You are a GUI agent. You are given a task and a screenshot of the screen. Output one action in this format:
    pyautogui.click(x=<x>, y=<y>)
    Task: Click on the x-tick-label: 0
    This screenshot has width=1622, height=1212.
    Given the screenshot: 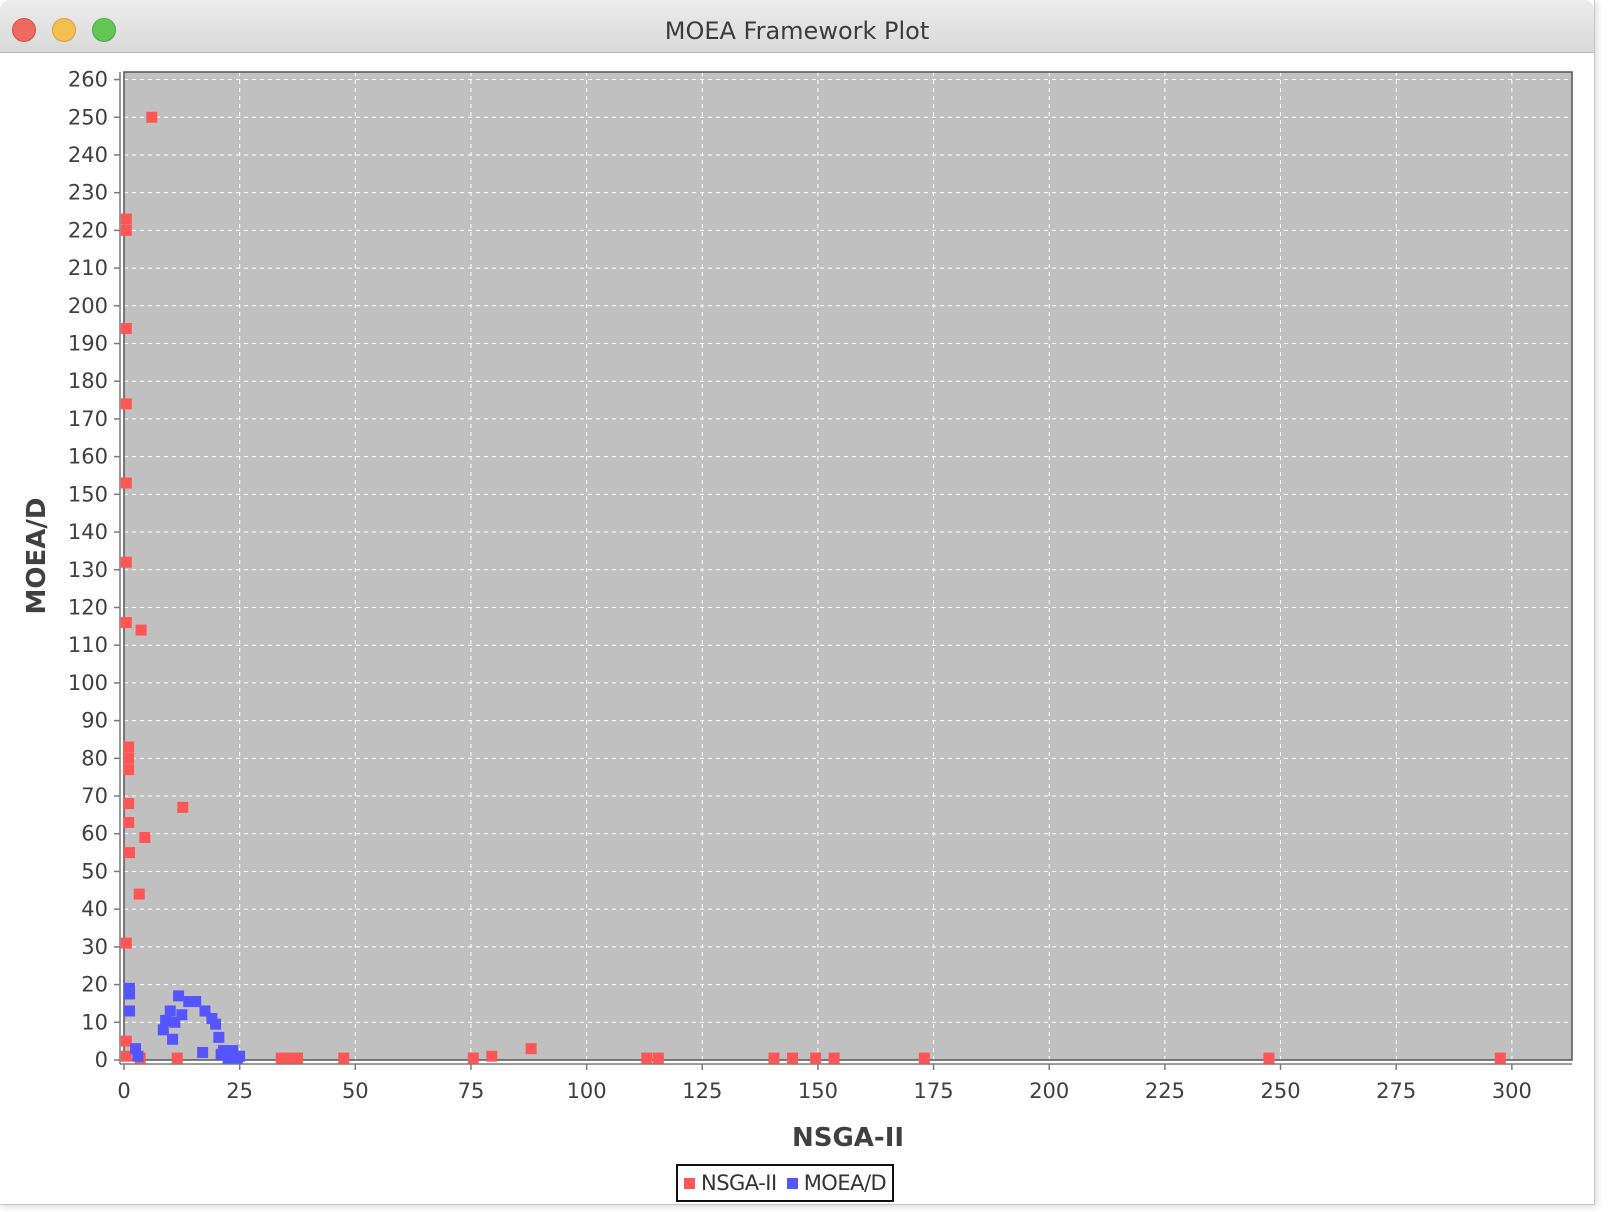 What is the action you would take?
    pyautogui.click(x=123, y=1091)
    